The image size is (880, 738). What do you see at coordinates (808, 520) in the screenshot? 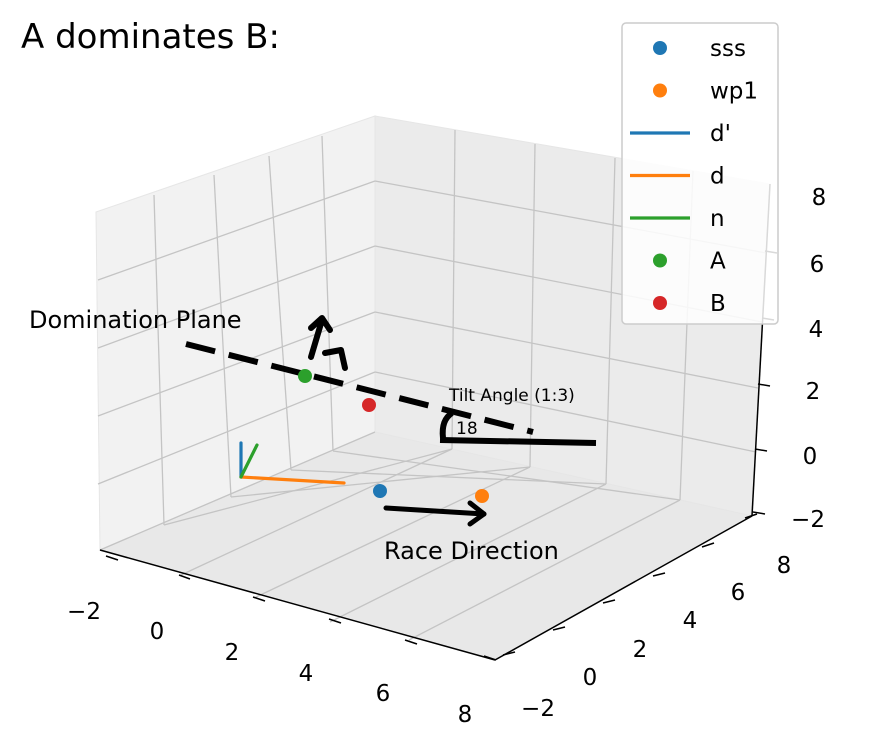
I see `z-tick-label: −2` at bounding box center [808, 520].